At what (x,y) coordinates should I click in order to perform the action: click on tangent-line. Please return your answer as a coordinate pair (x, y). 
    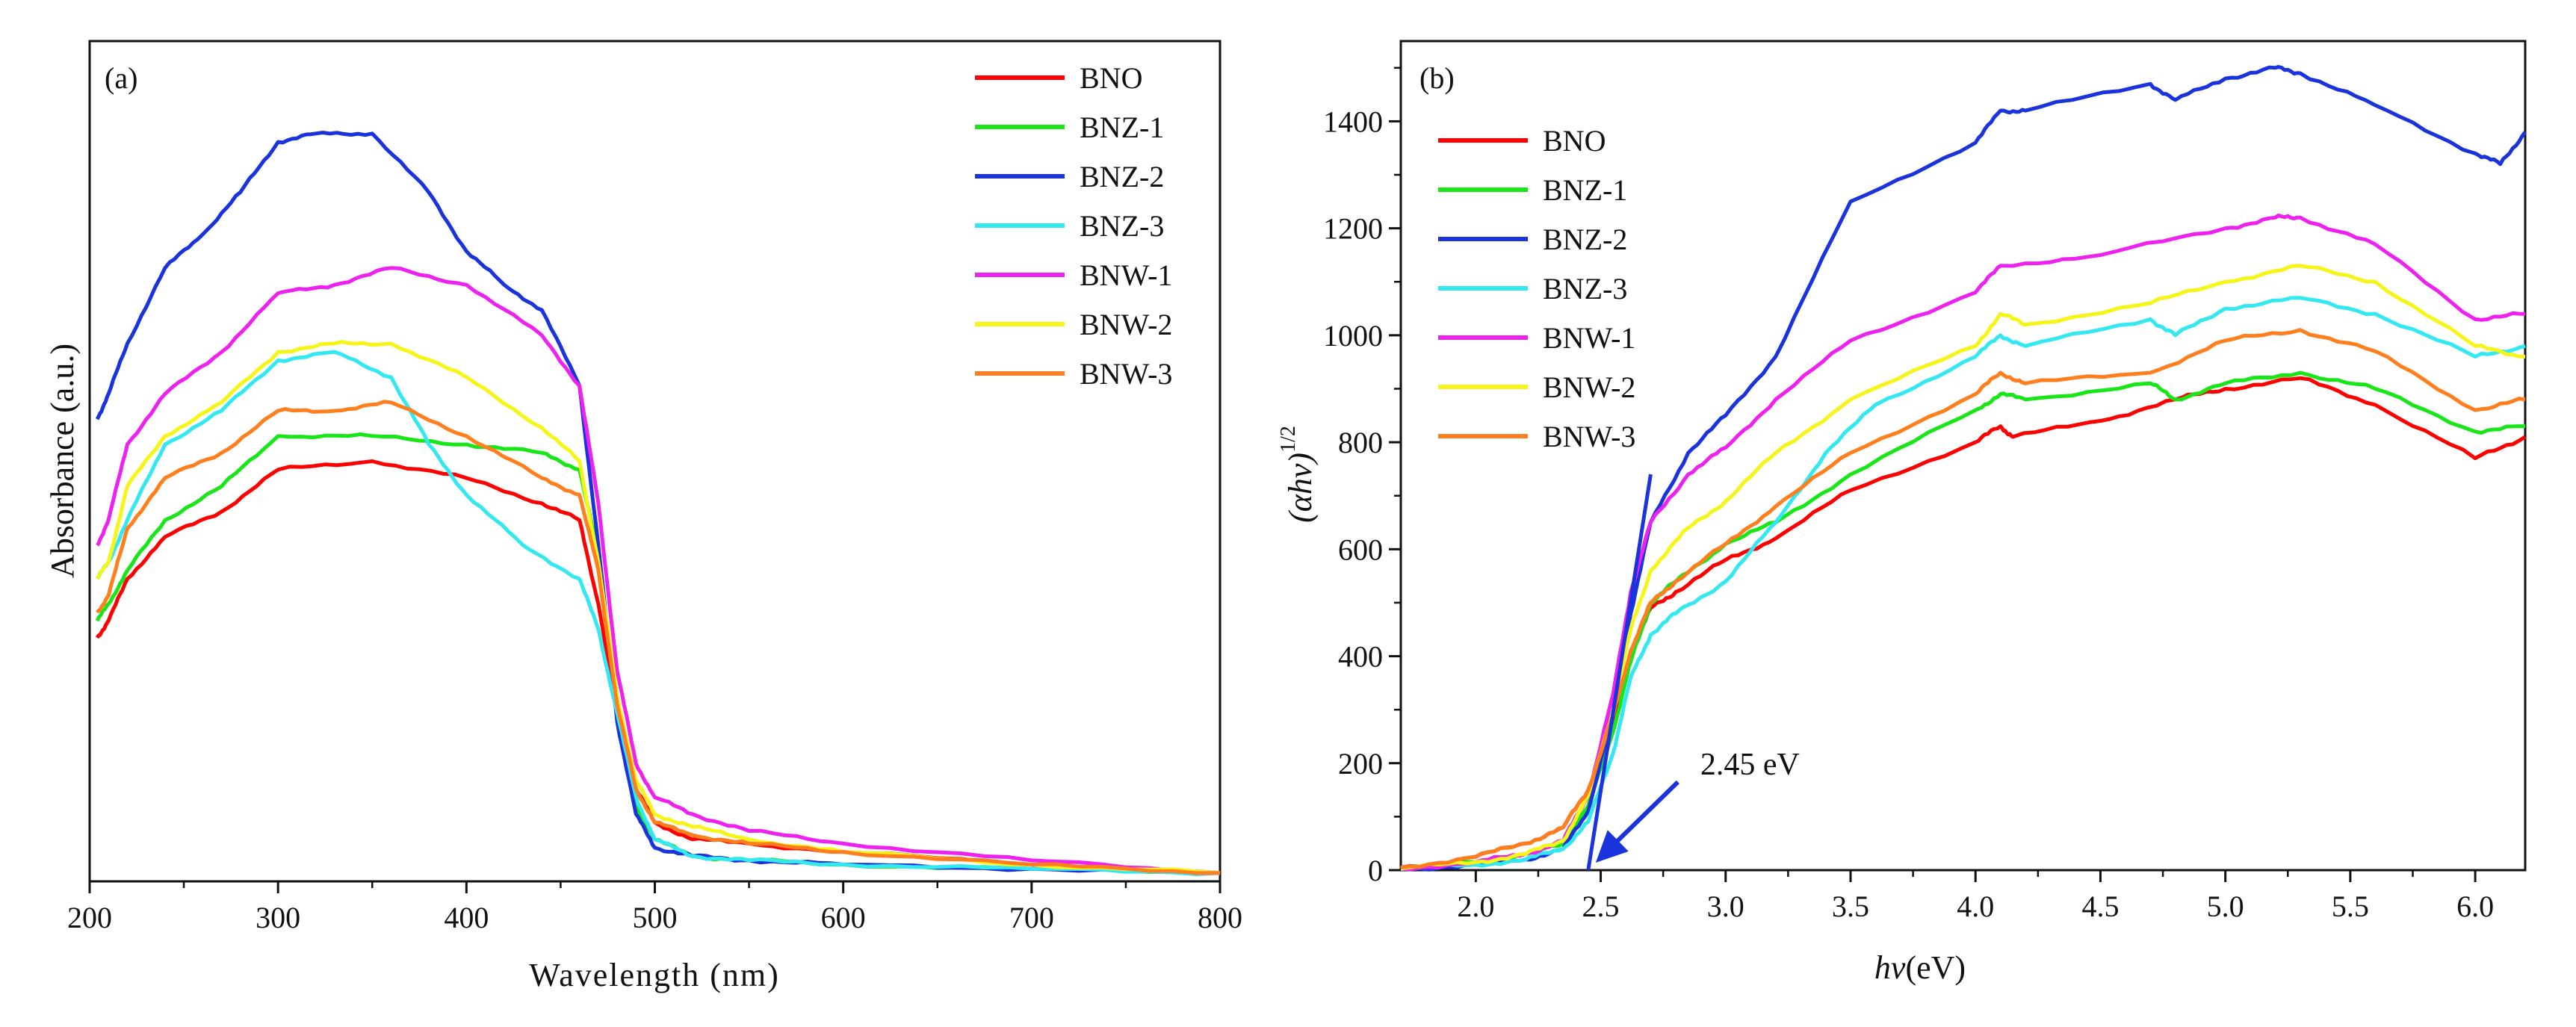
    Looking at the image, I should click on (1619, 672).